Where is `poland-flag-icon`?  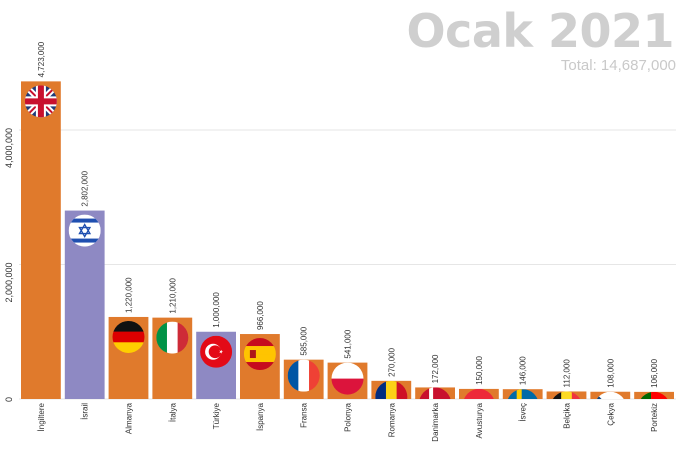 poland-flag-icon is located at coordinates (347, 378).